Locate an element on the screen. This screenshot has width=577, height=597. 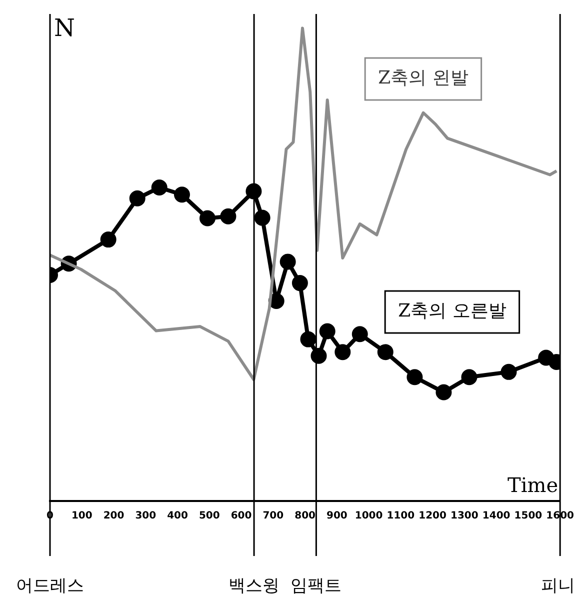
x-tick-label: 700 is located at coordinates (273, 516).